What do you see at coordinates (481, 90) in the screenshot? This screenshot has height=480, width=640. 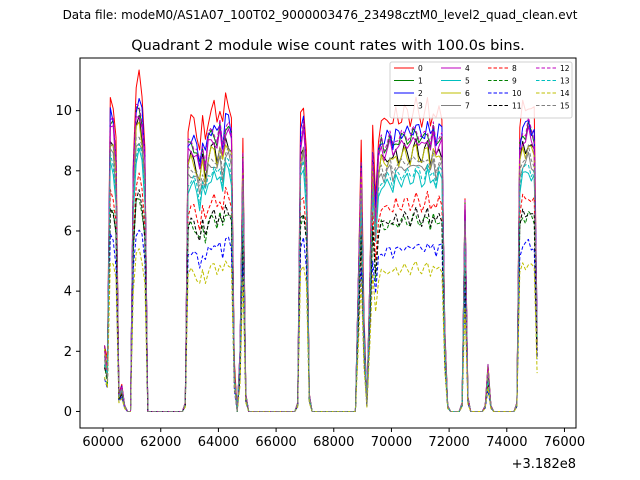 I see `legend-box` at bounding box center [481, 90].